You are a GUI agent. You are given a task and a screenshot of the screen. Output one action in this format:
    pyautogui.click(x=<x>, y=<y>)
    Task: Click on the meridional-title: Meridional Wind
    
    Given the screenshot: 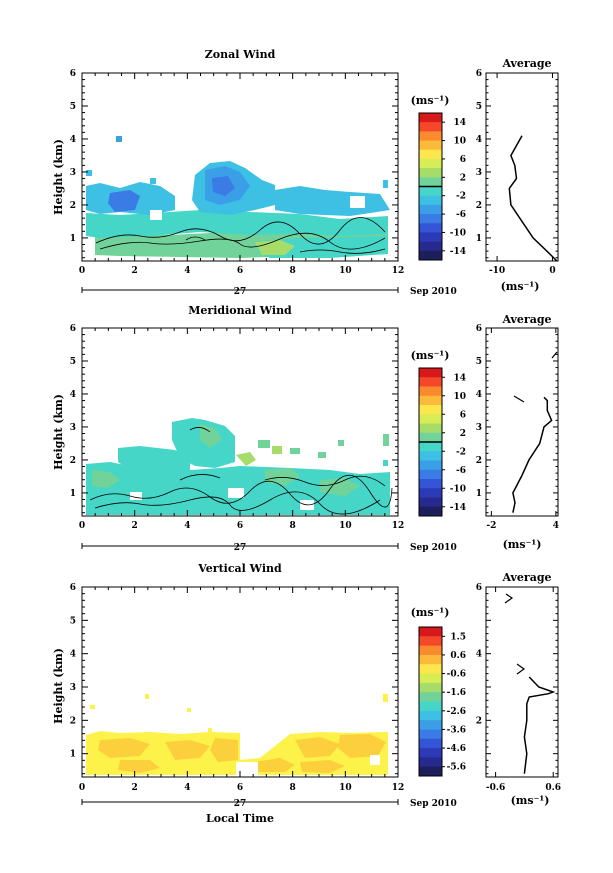 What is the action you would take?
    pyautogui.click(x=240, y=310)
    